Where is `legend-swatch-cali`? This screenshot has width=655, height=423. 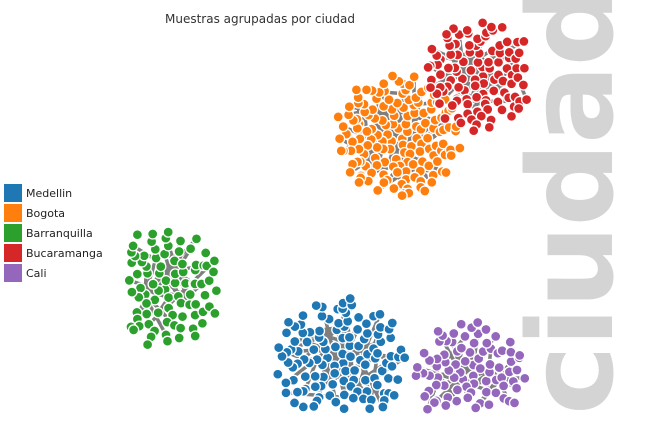 legend-swatch-cali is located at coordinates (13, 273).